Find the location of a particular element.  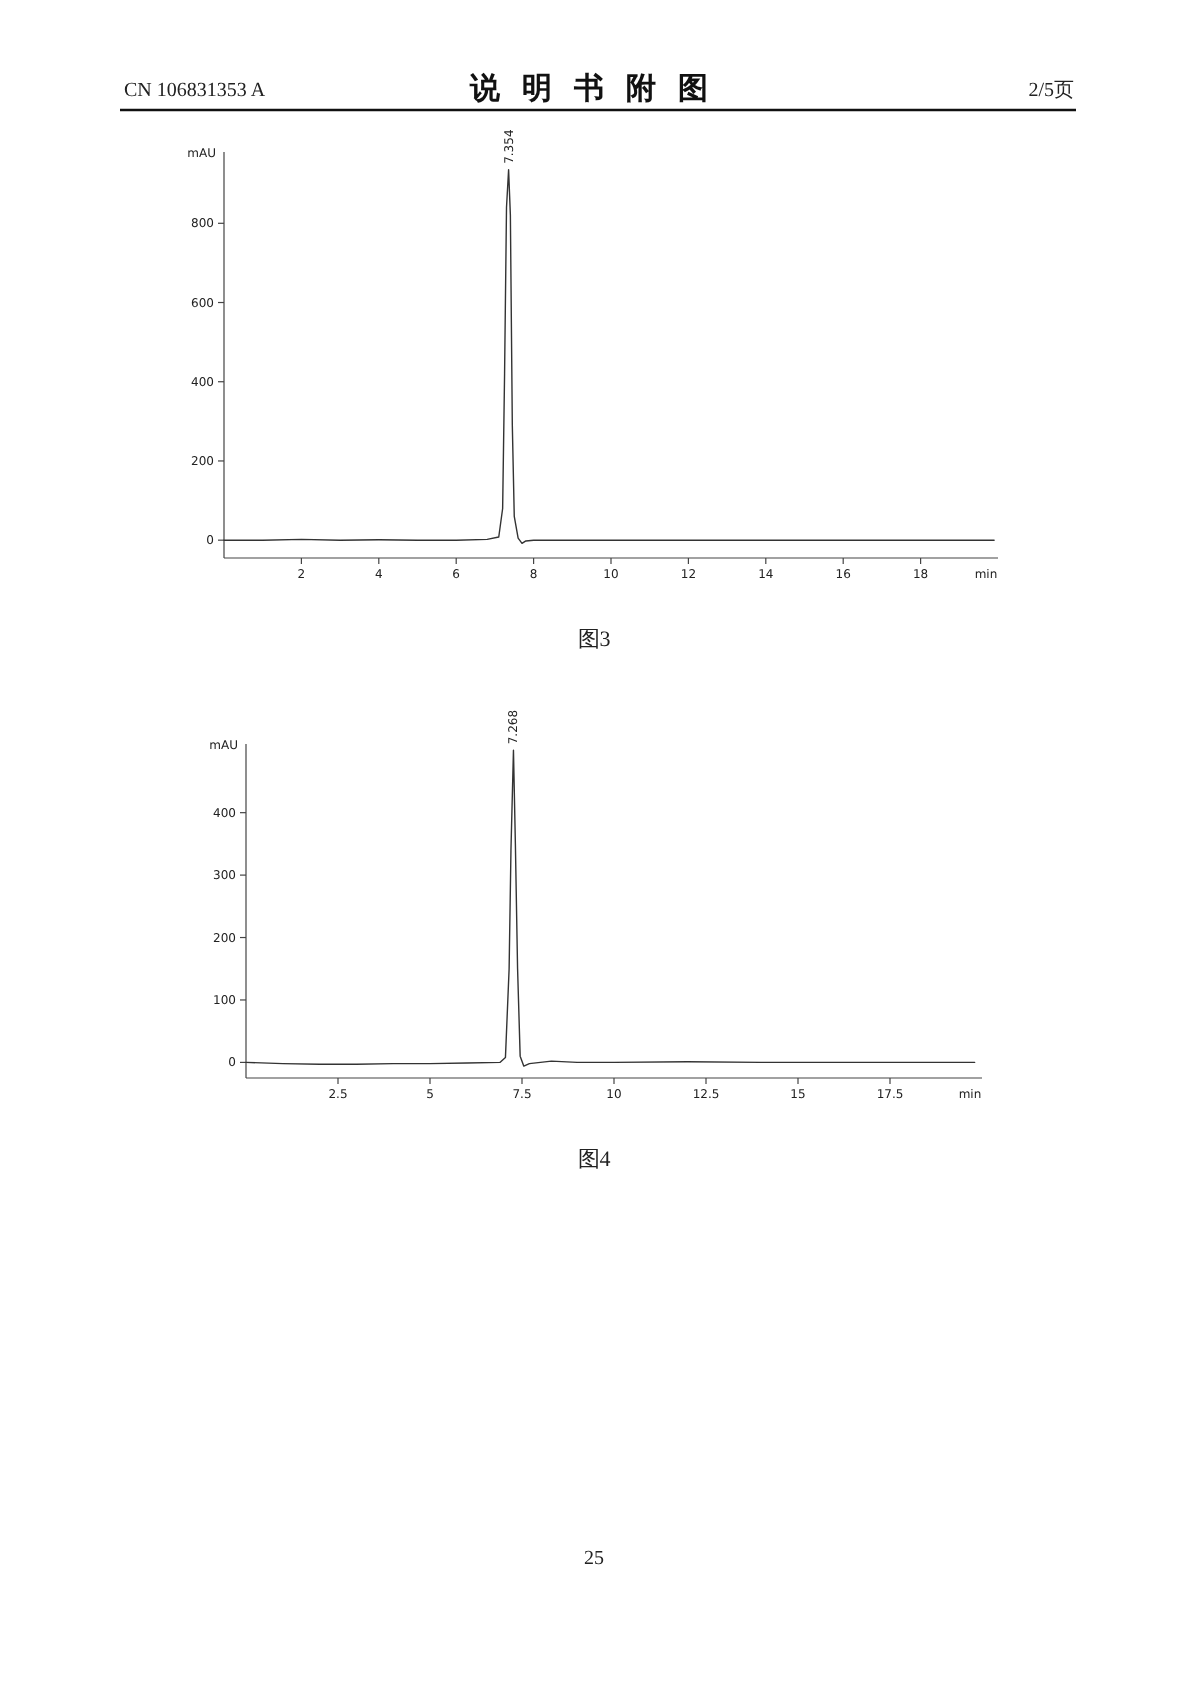

text: CN 106831353 A is located at coordinates (195, 91).